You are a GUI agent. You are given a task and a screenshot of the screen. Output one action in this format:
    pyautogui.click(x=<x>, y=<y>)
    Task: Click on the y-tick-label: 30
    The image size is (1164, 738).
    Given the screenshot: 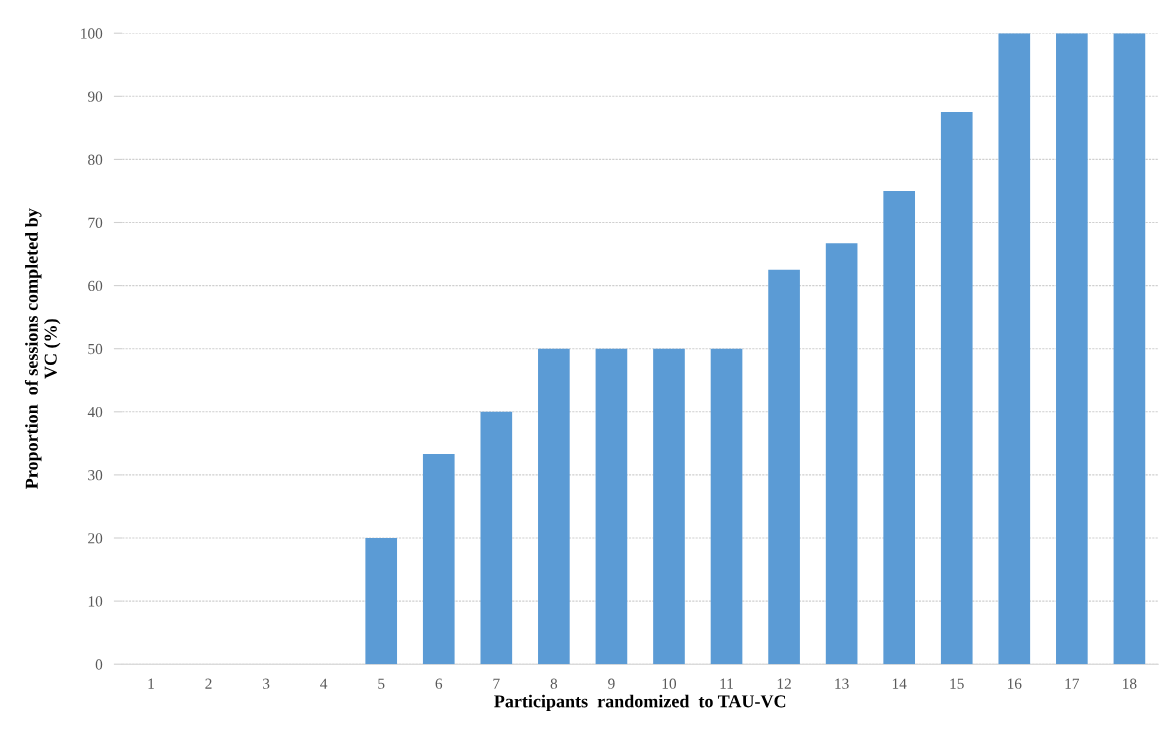 What is the action you would take?
    pyautogui.click(x=95, y=475)
    